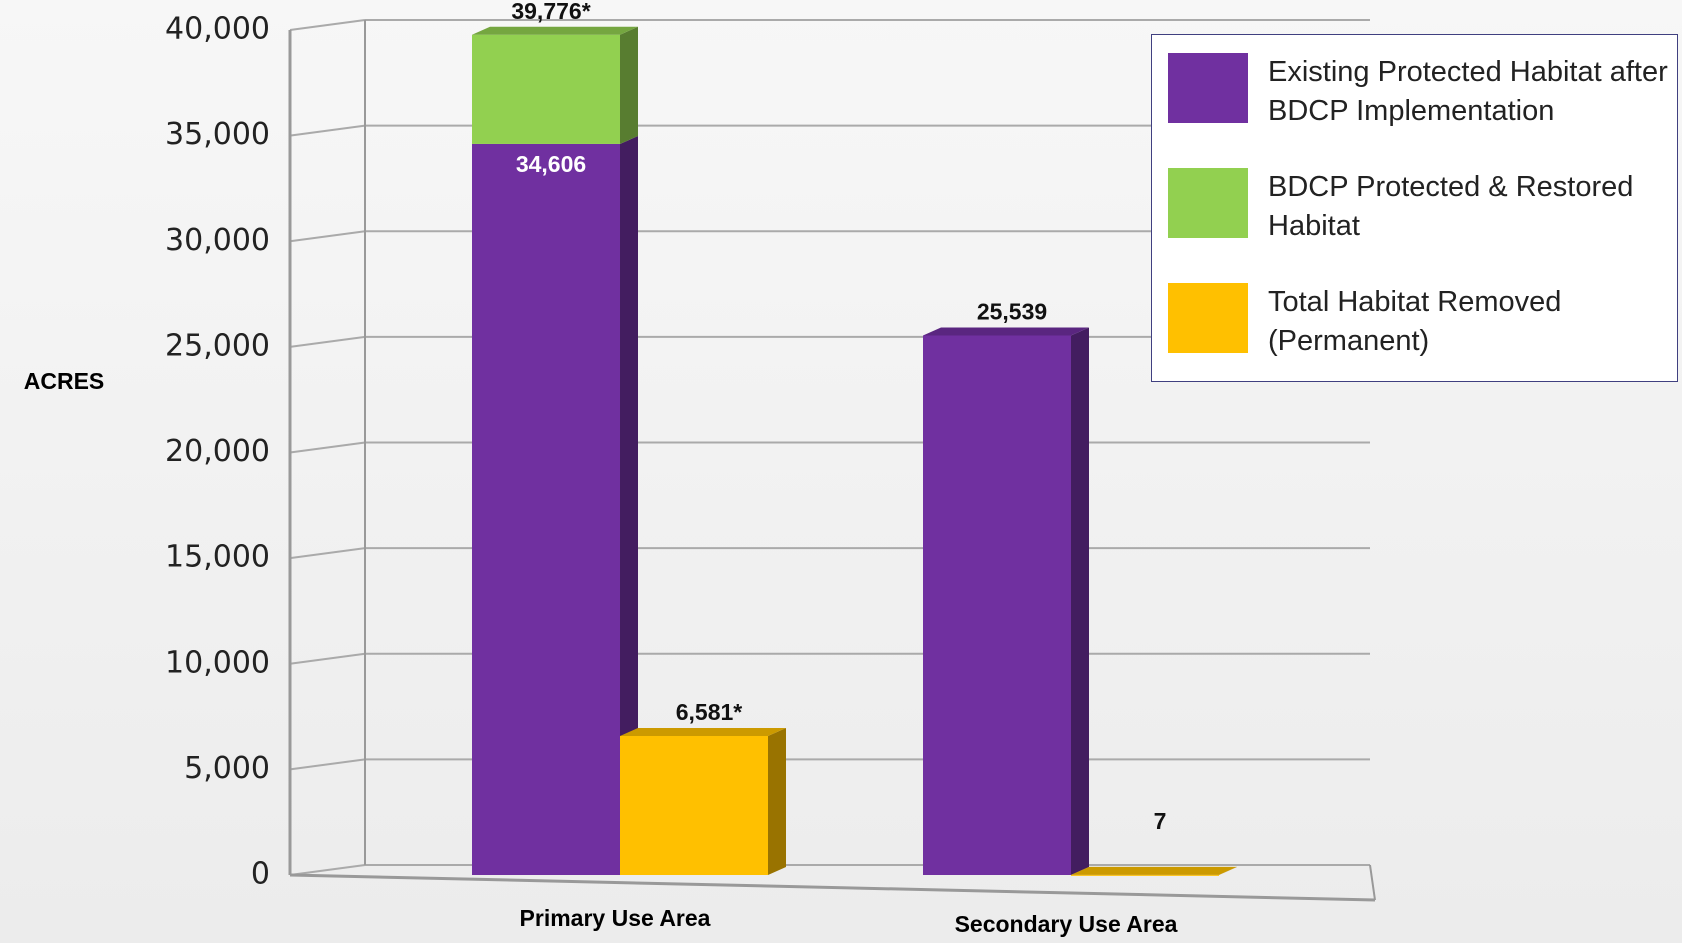 The height and width of the screenshot is (943, 1682). I want to click on y-tick-label: 0, so click(260, 874).